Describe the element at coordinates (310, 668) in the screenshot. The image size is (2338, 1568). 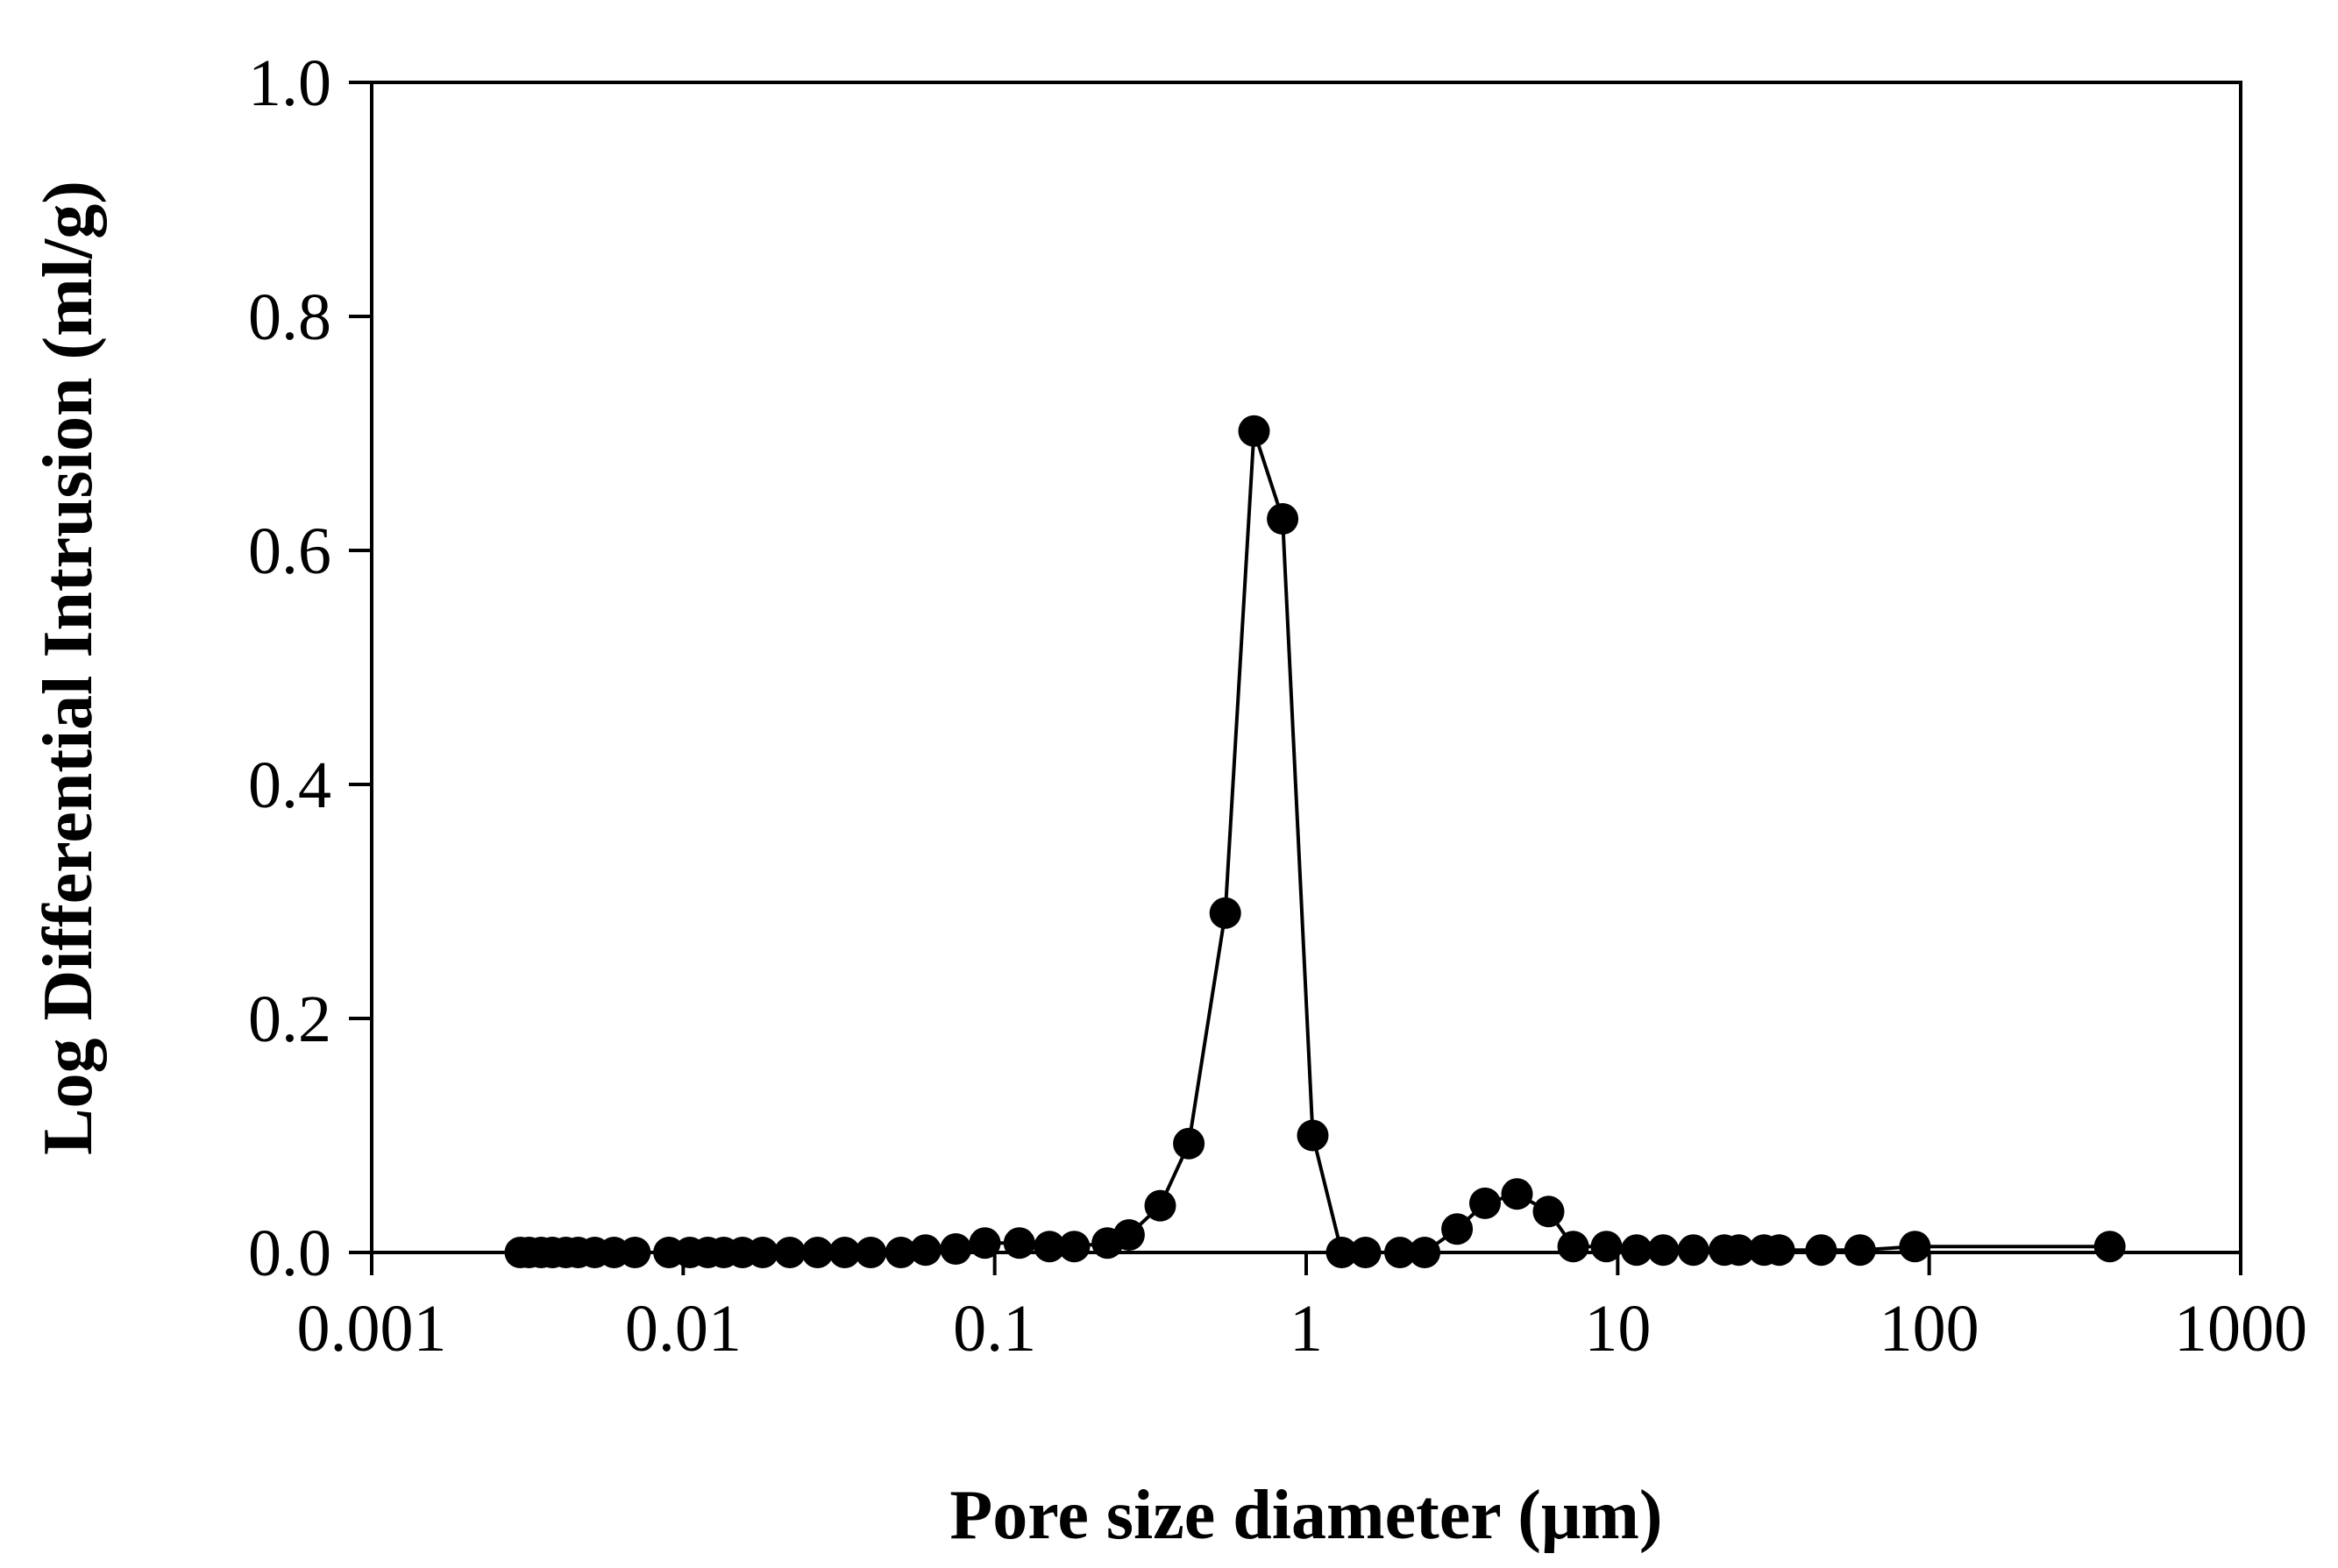
I see `y-axis-ticks: 0.0 0.2 0.4 0.6 0.8 1.0` at that location.